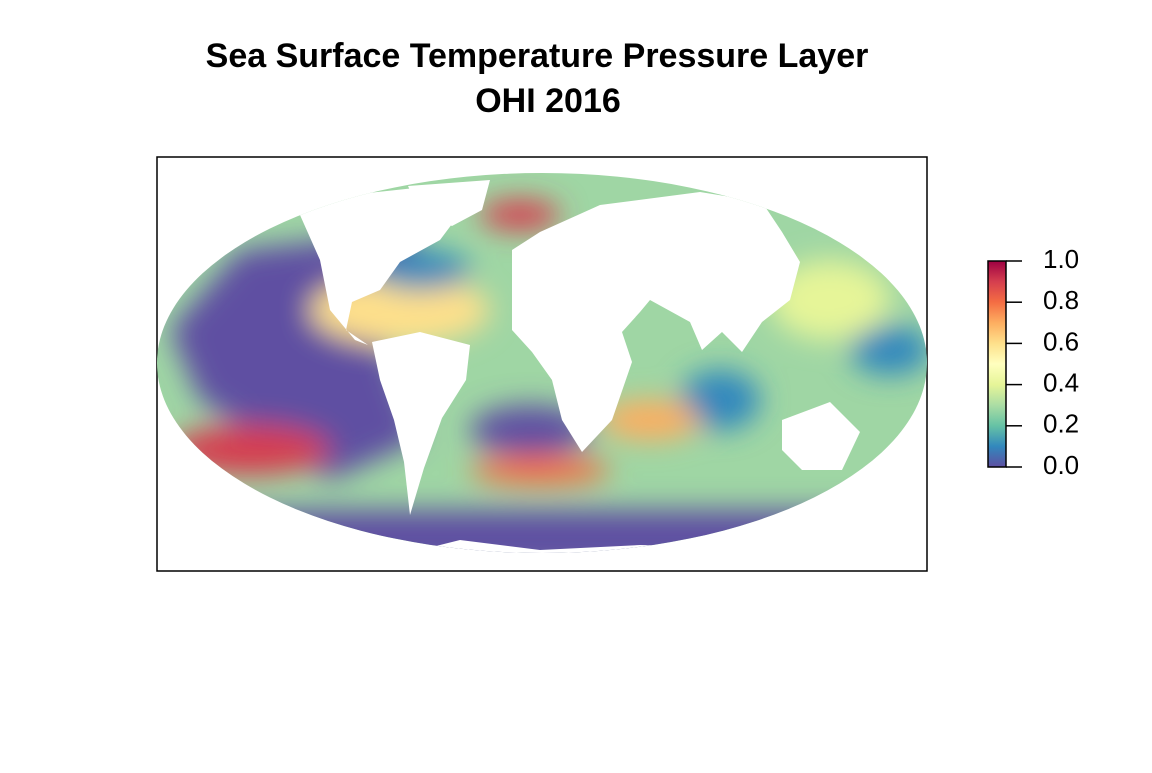  What do you see at coordinates (548, 101) in the screenshot?
I see `subtitle: OHI 2016` at bounding box center [548, 101].